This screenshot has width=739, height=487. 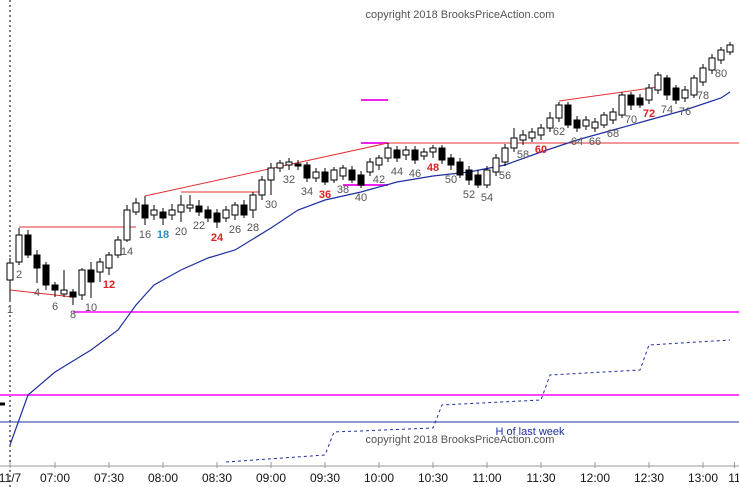 What do you see at coordinates (595, 478) in the screenshot?
I see `x-tick-label: 12:00` at bounding box center [595, 478].